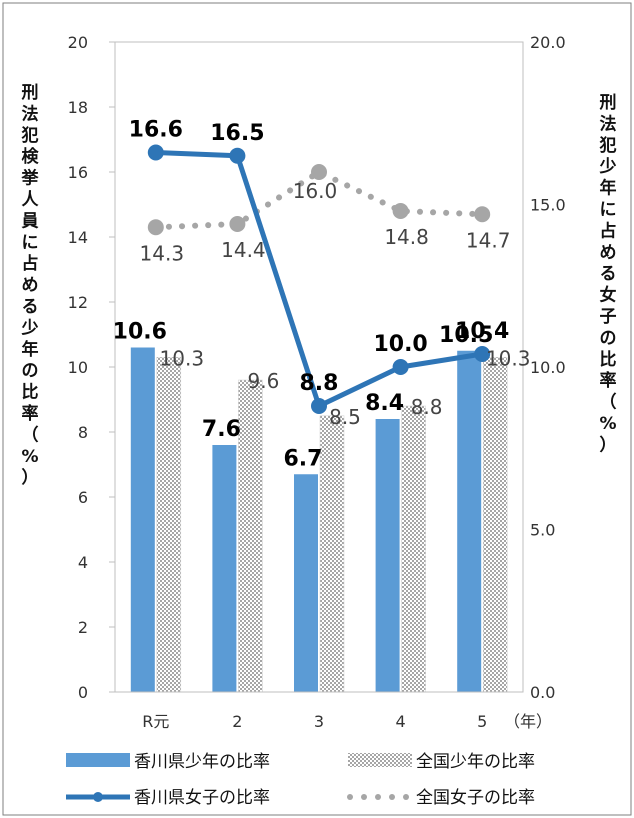 The image size is (634, 818). I want to click on left-tick-label: 6, so click(83, 497).